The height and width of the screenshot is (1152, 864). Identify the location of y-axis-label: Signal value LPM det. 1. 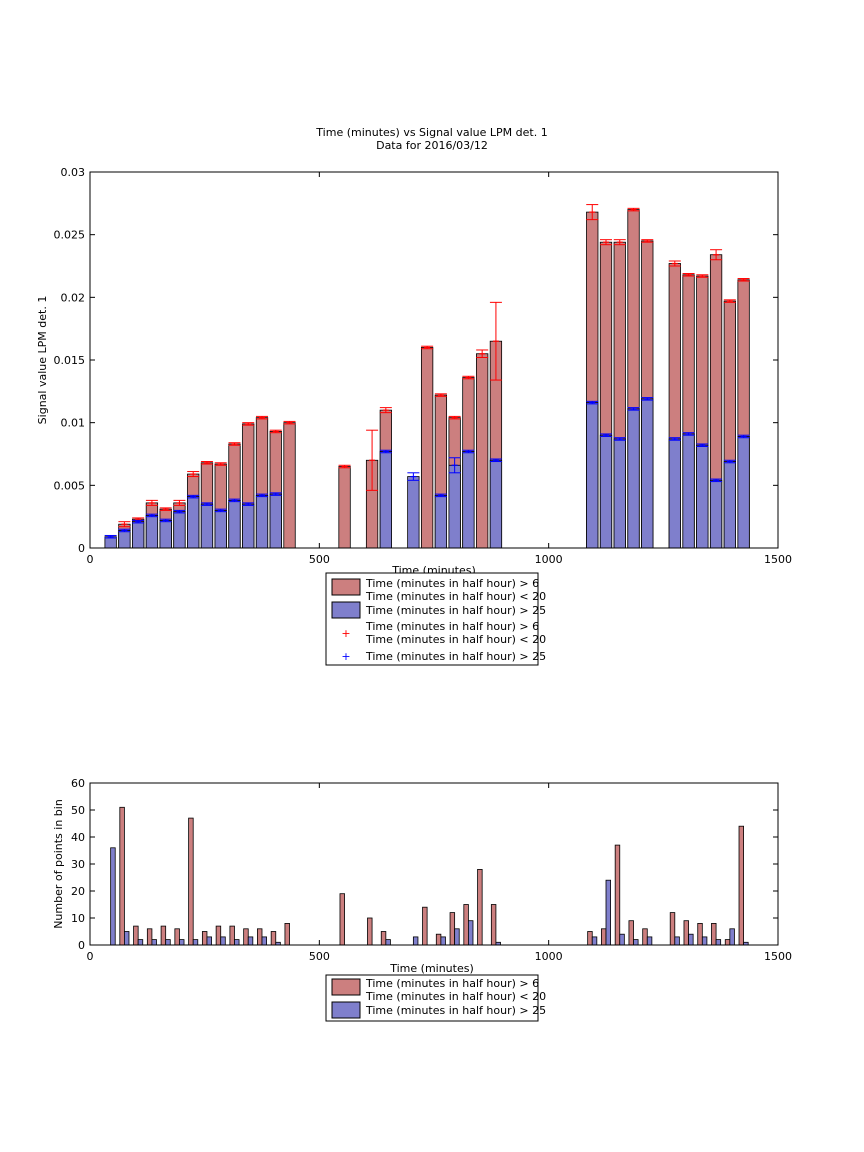
(42, 360).